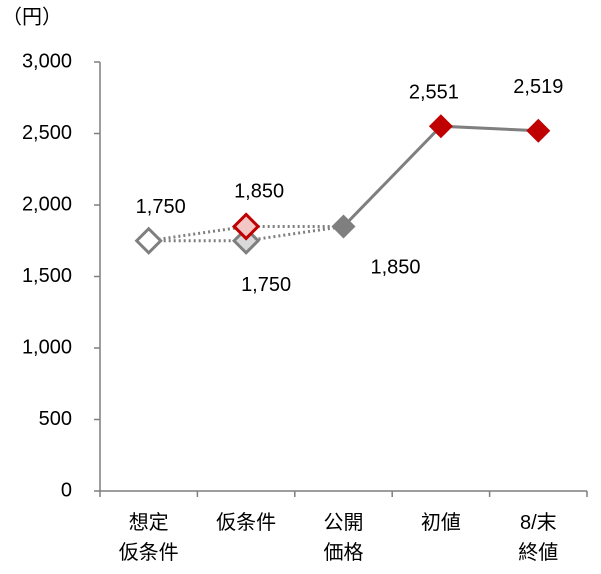 The image size is (601, 574). What do you see at coordinates (149, 537) in the screenshot?
I see `x-tick-label: 想定仮条件` at bounding box center [149, 537].